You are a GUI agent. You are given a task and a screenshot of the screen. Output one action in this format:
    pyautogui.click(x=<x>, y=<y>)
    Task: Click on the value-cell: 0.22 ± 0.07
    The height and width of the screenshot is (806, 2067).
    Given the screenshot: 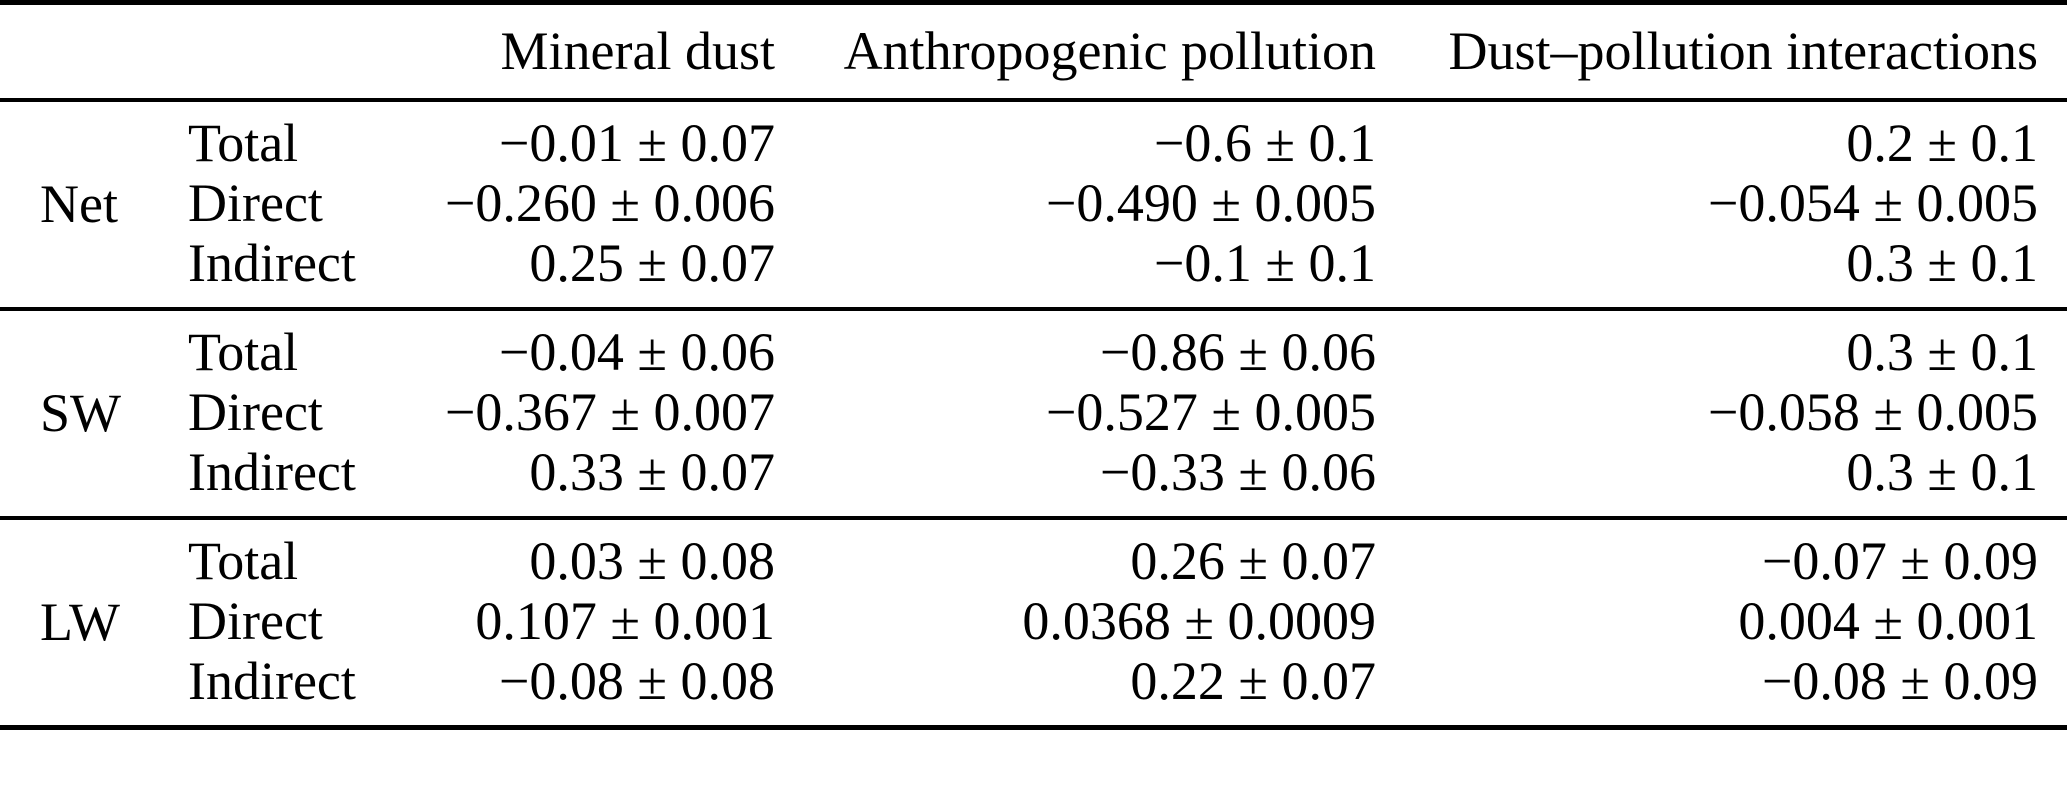 What is the action you would take?
    pyautogui.click(x=1253, y=680)
    